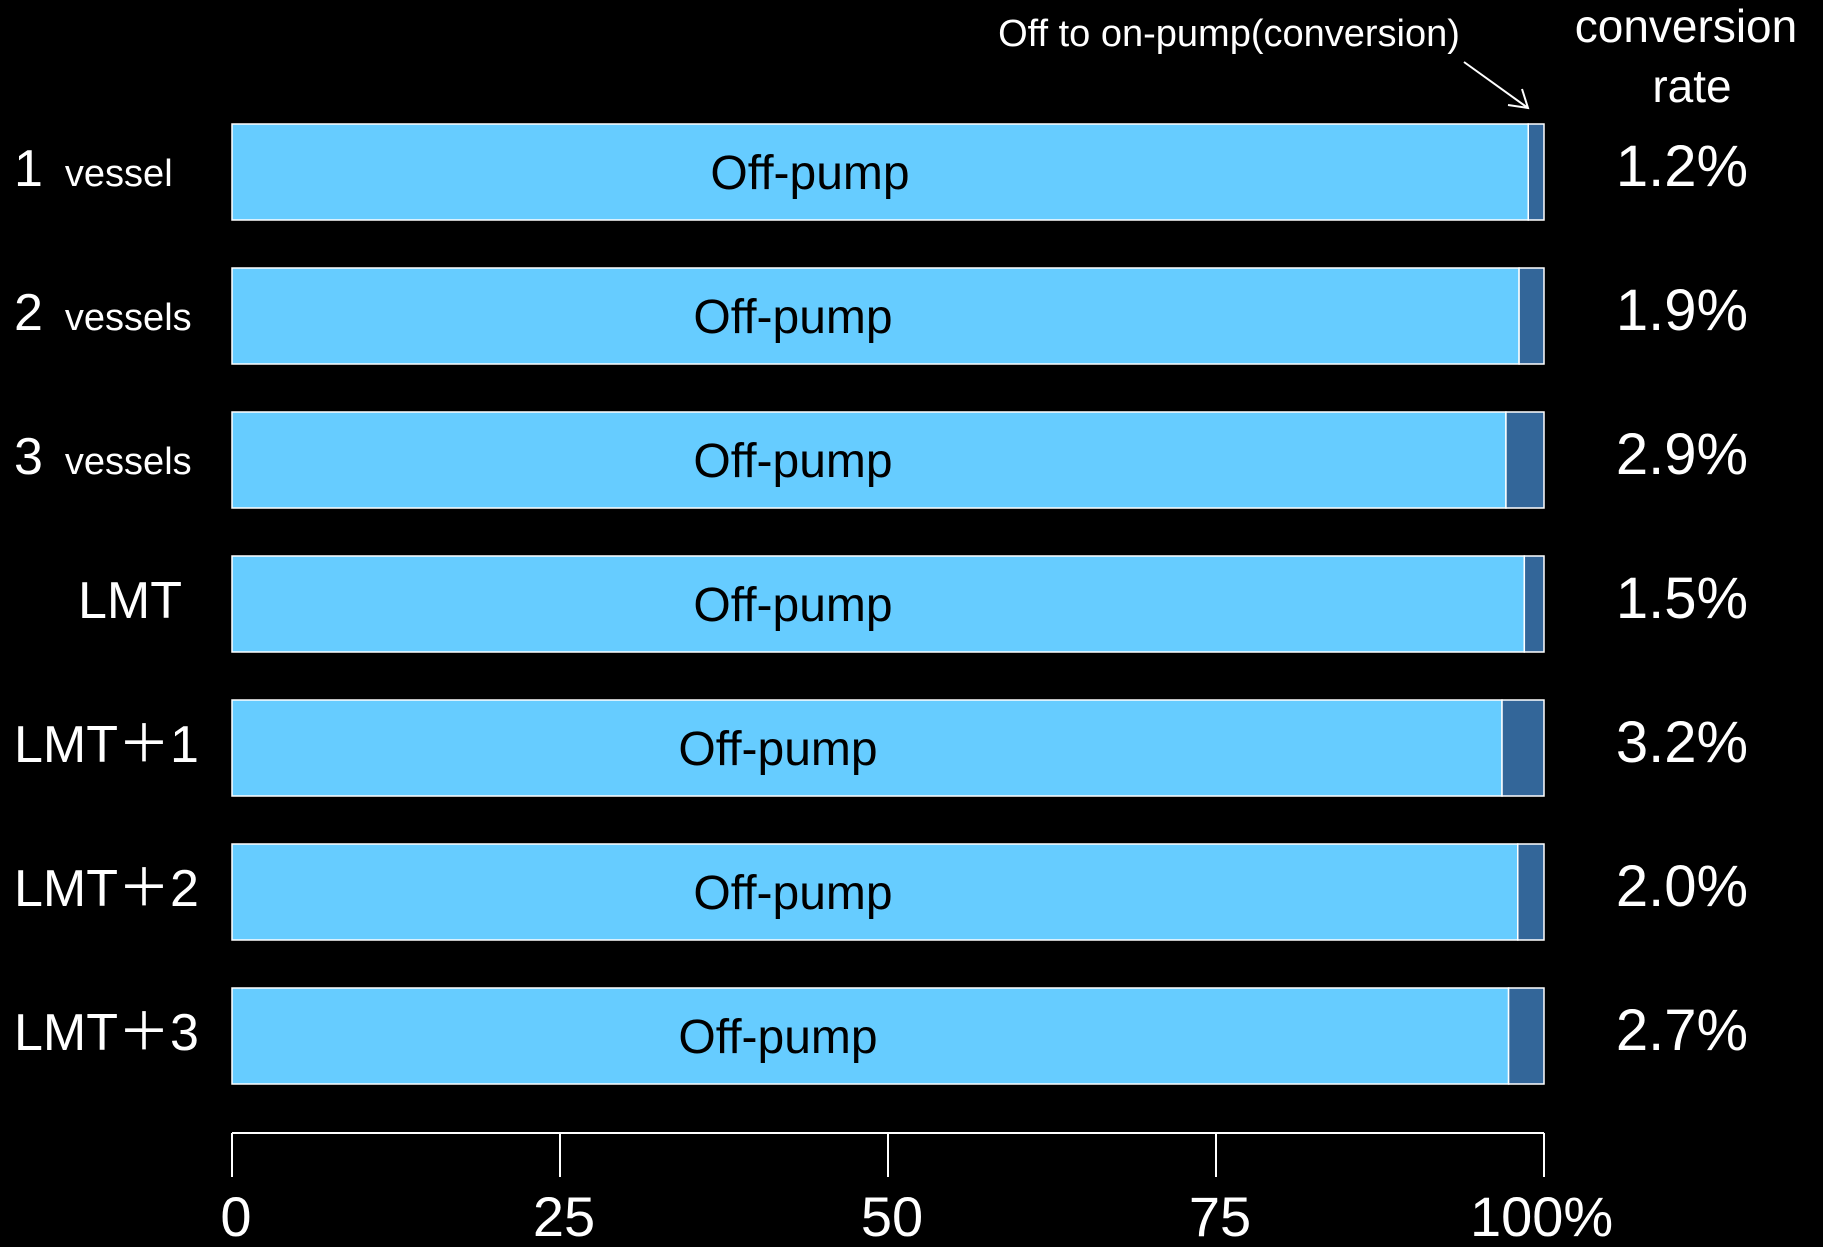 The height and width of the screenshot is (1247, 1823). I want to click on category-main-text: LMT＋1, so click(106, 745).